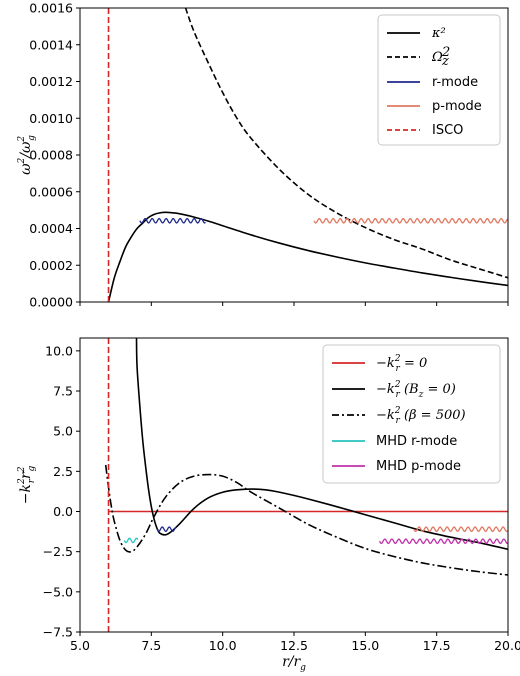  I want to click on legend-rmode-label: r-mode, so click(455, 82).